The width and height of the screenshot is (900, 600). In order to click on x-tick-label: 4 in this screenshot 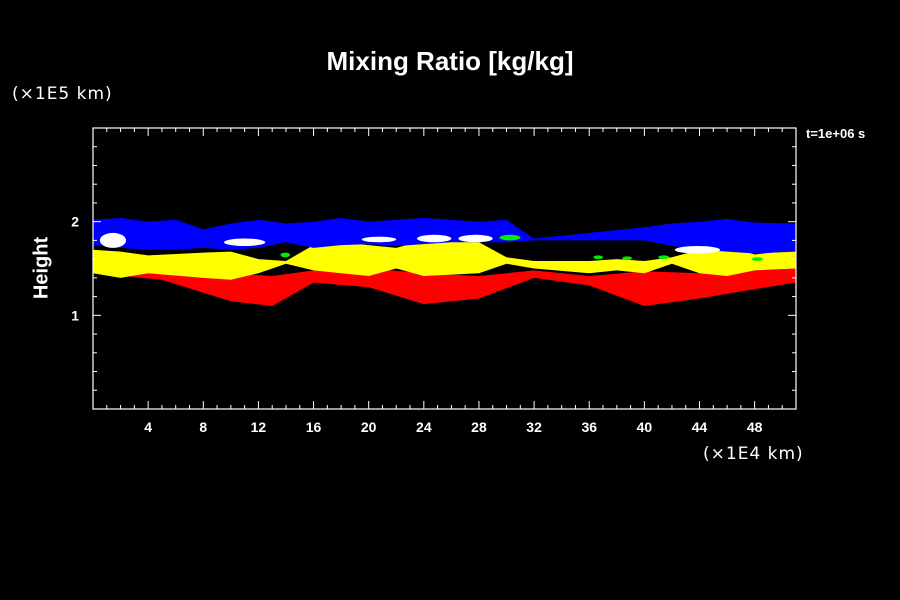, I will do `click(148, 427)`.